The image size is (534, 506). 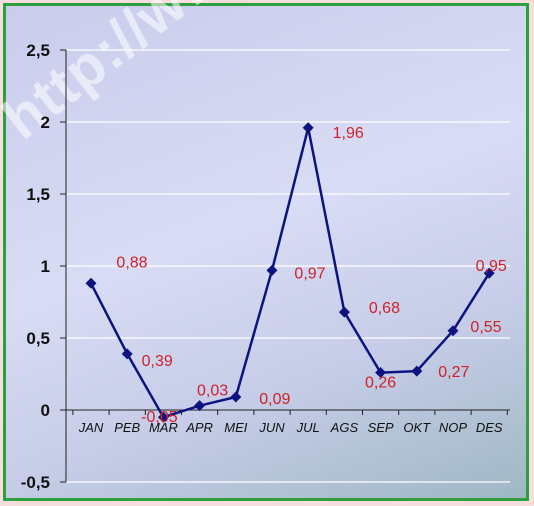 I want to click on data-label: 0,03, so click(x=212, y=391).